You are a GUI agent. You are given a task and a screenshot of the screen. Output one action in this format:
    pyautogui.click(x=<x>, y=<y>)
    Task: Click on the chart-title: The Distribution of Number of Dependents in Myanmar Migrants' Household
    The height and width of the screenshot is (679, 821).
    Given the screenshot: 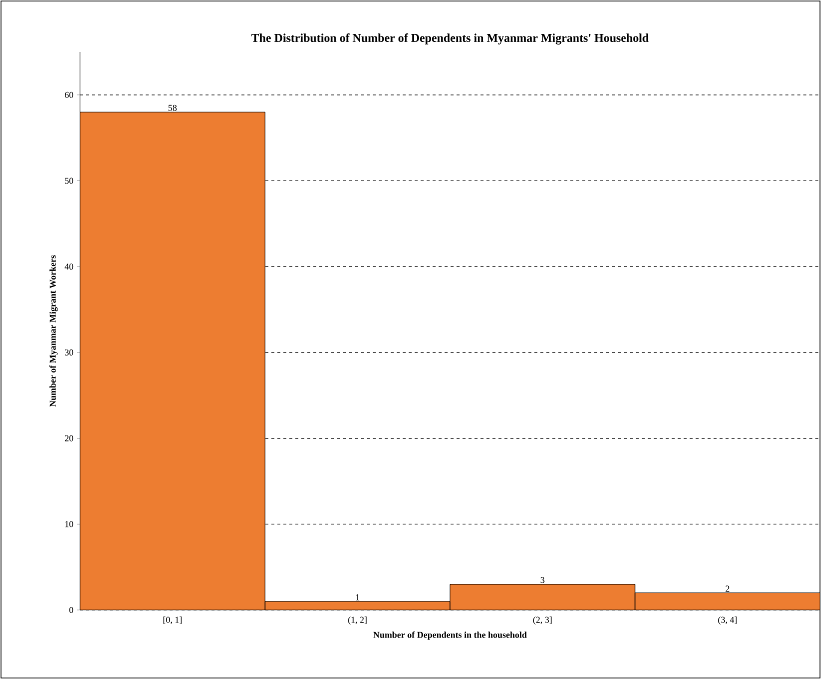 What is the action you would take?
    pyautogui.click(x=450, y=38)
    